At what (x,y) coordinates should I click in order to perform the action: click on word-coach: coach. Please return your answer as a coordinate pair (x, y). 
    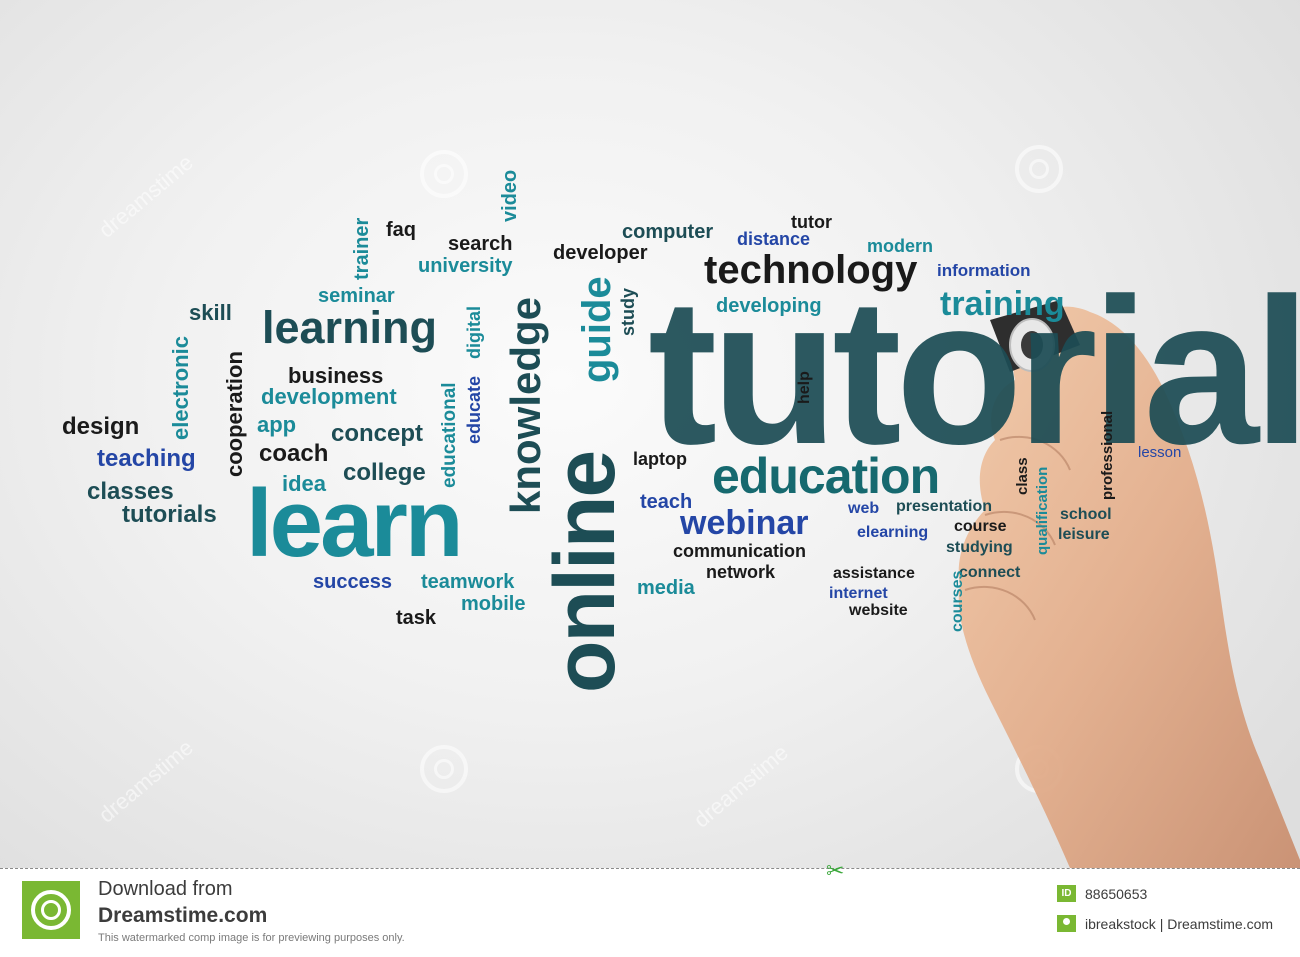
    Looking at the image, I should click on (294, 453).